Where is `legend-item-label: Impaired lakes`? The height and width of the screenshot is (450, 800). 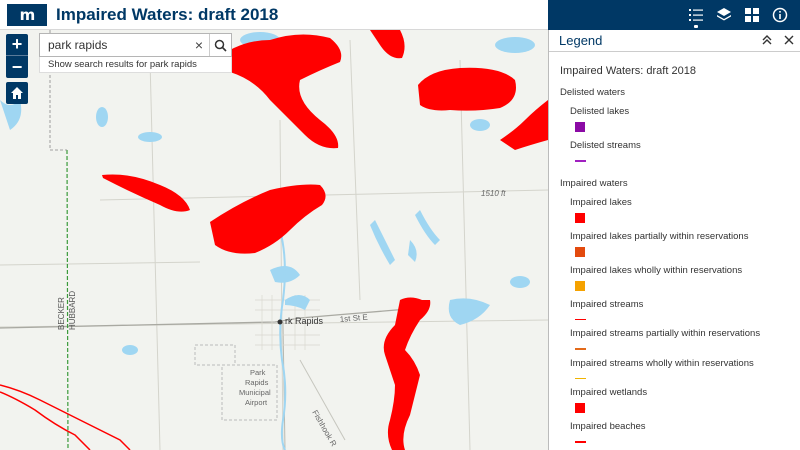
legend-item-label: Impaired lakes is located at coordinates (601, 202).